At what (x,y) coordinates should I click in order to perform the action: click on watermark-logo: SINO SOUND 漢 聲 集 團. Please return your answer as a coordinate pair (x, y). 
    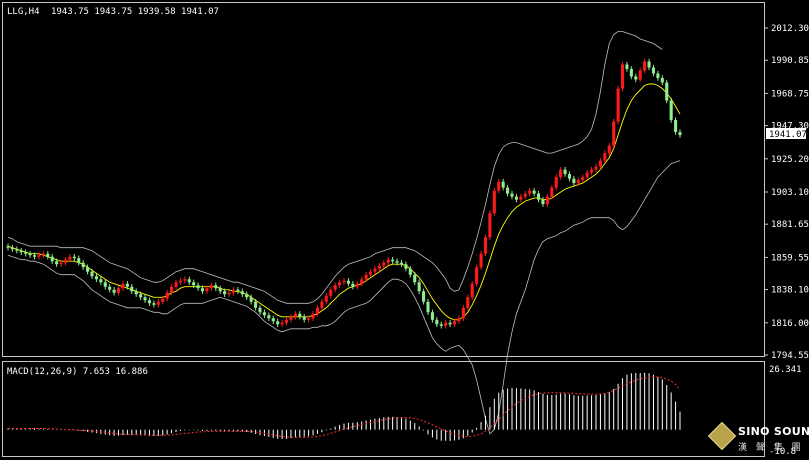
    Looking at the image, I should click on (758, 438).